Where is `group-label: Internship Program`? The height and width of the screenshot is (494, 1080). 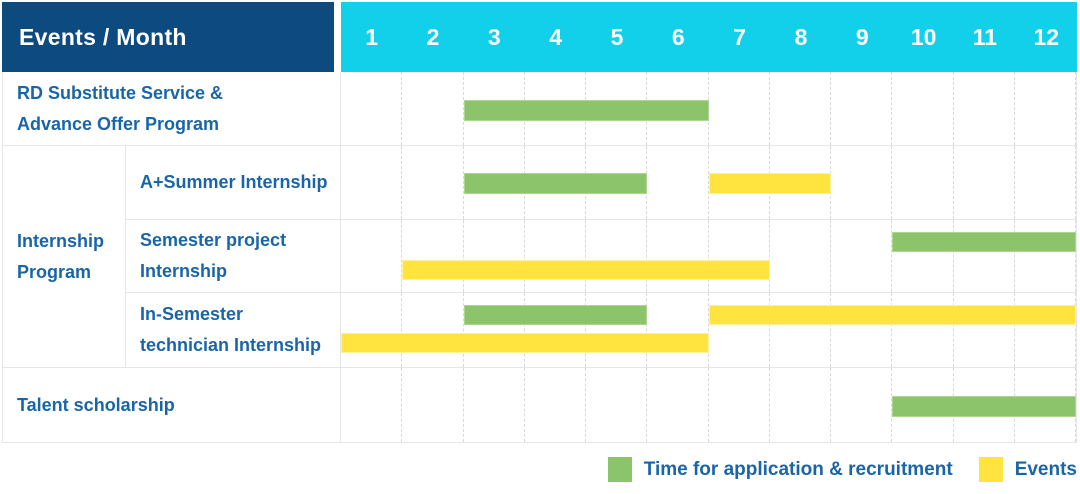
group-label: Internship Program is located at coordinates (61, 256).